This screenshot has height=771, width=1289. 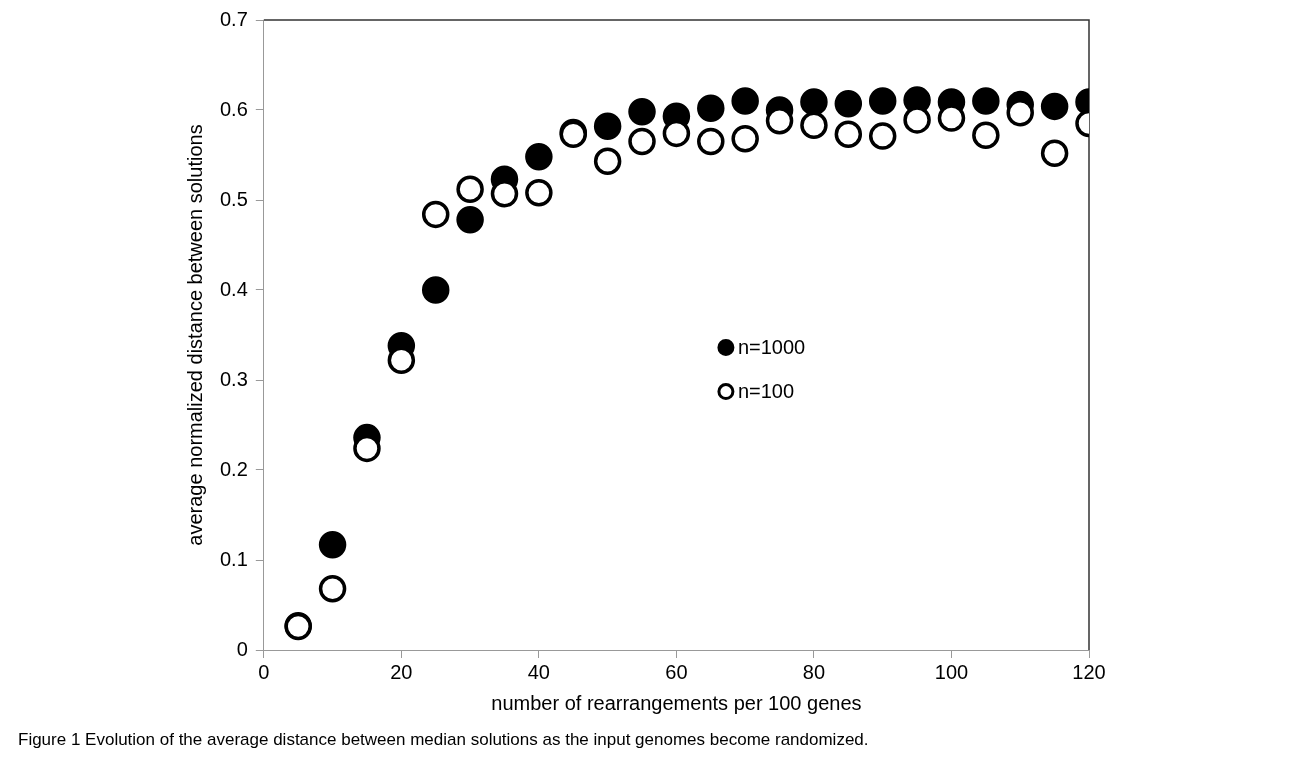 What do you see at coordinates (676, 702) in the screenshot?
I see `x-axis-title: number of rearrangements per 100 genes` at bounding box center [676, 702].